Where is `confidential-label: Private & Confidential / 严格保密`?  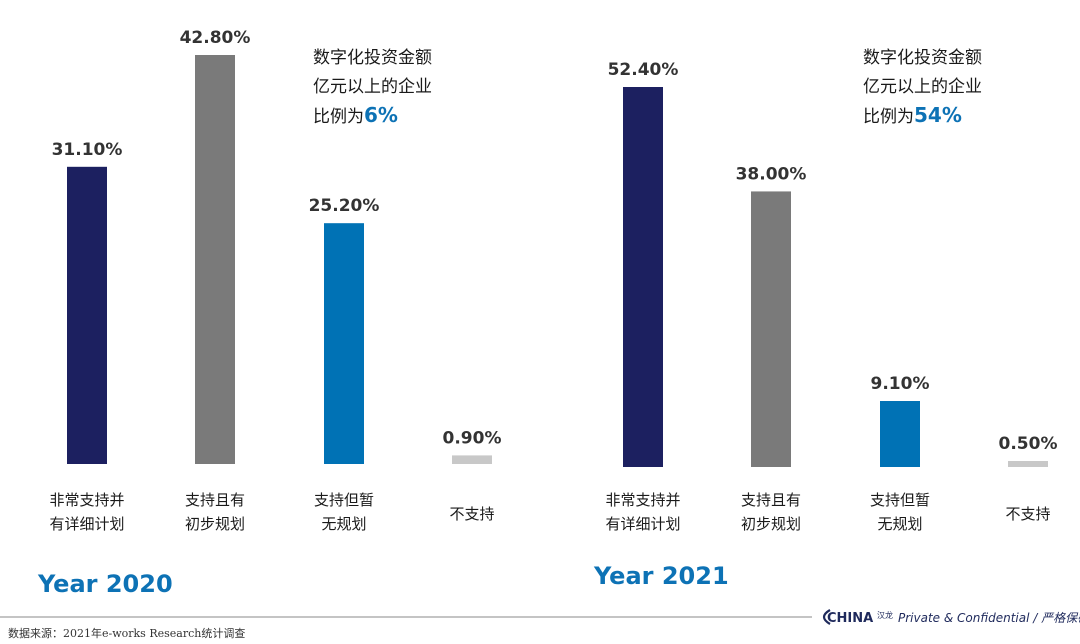 confidential-label: Private & Confidential / 严格保密 is located at coordinates (989, 618).